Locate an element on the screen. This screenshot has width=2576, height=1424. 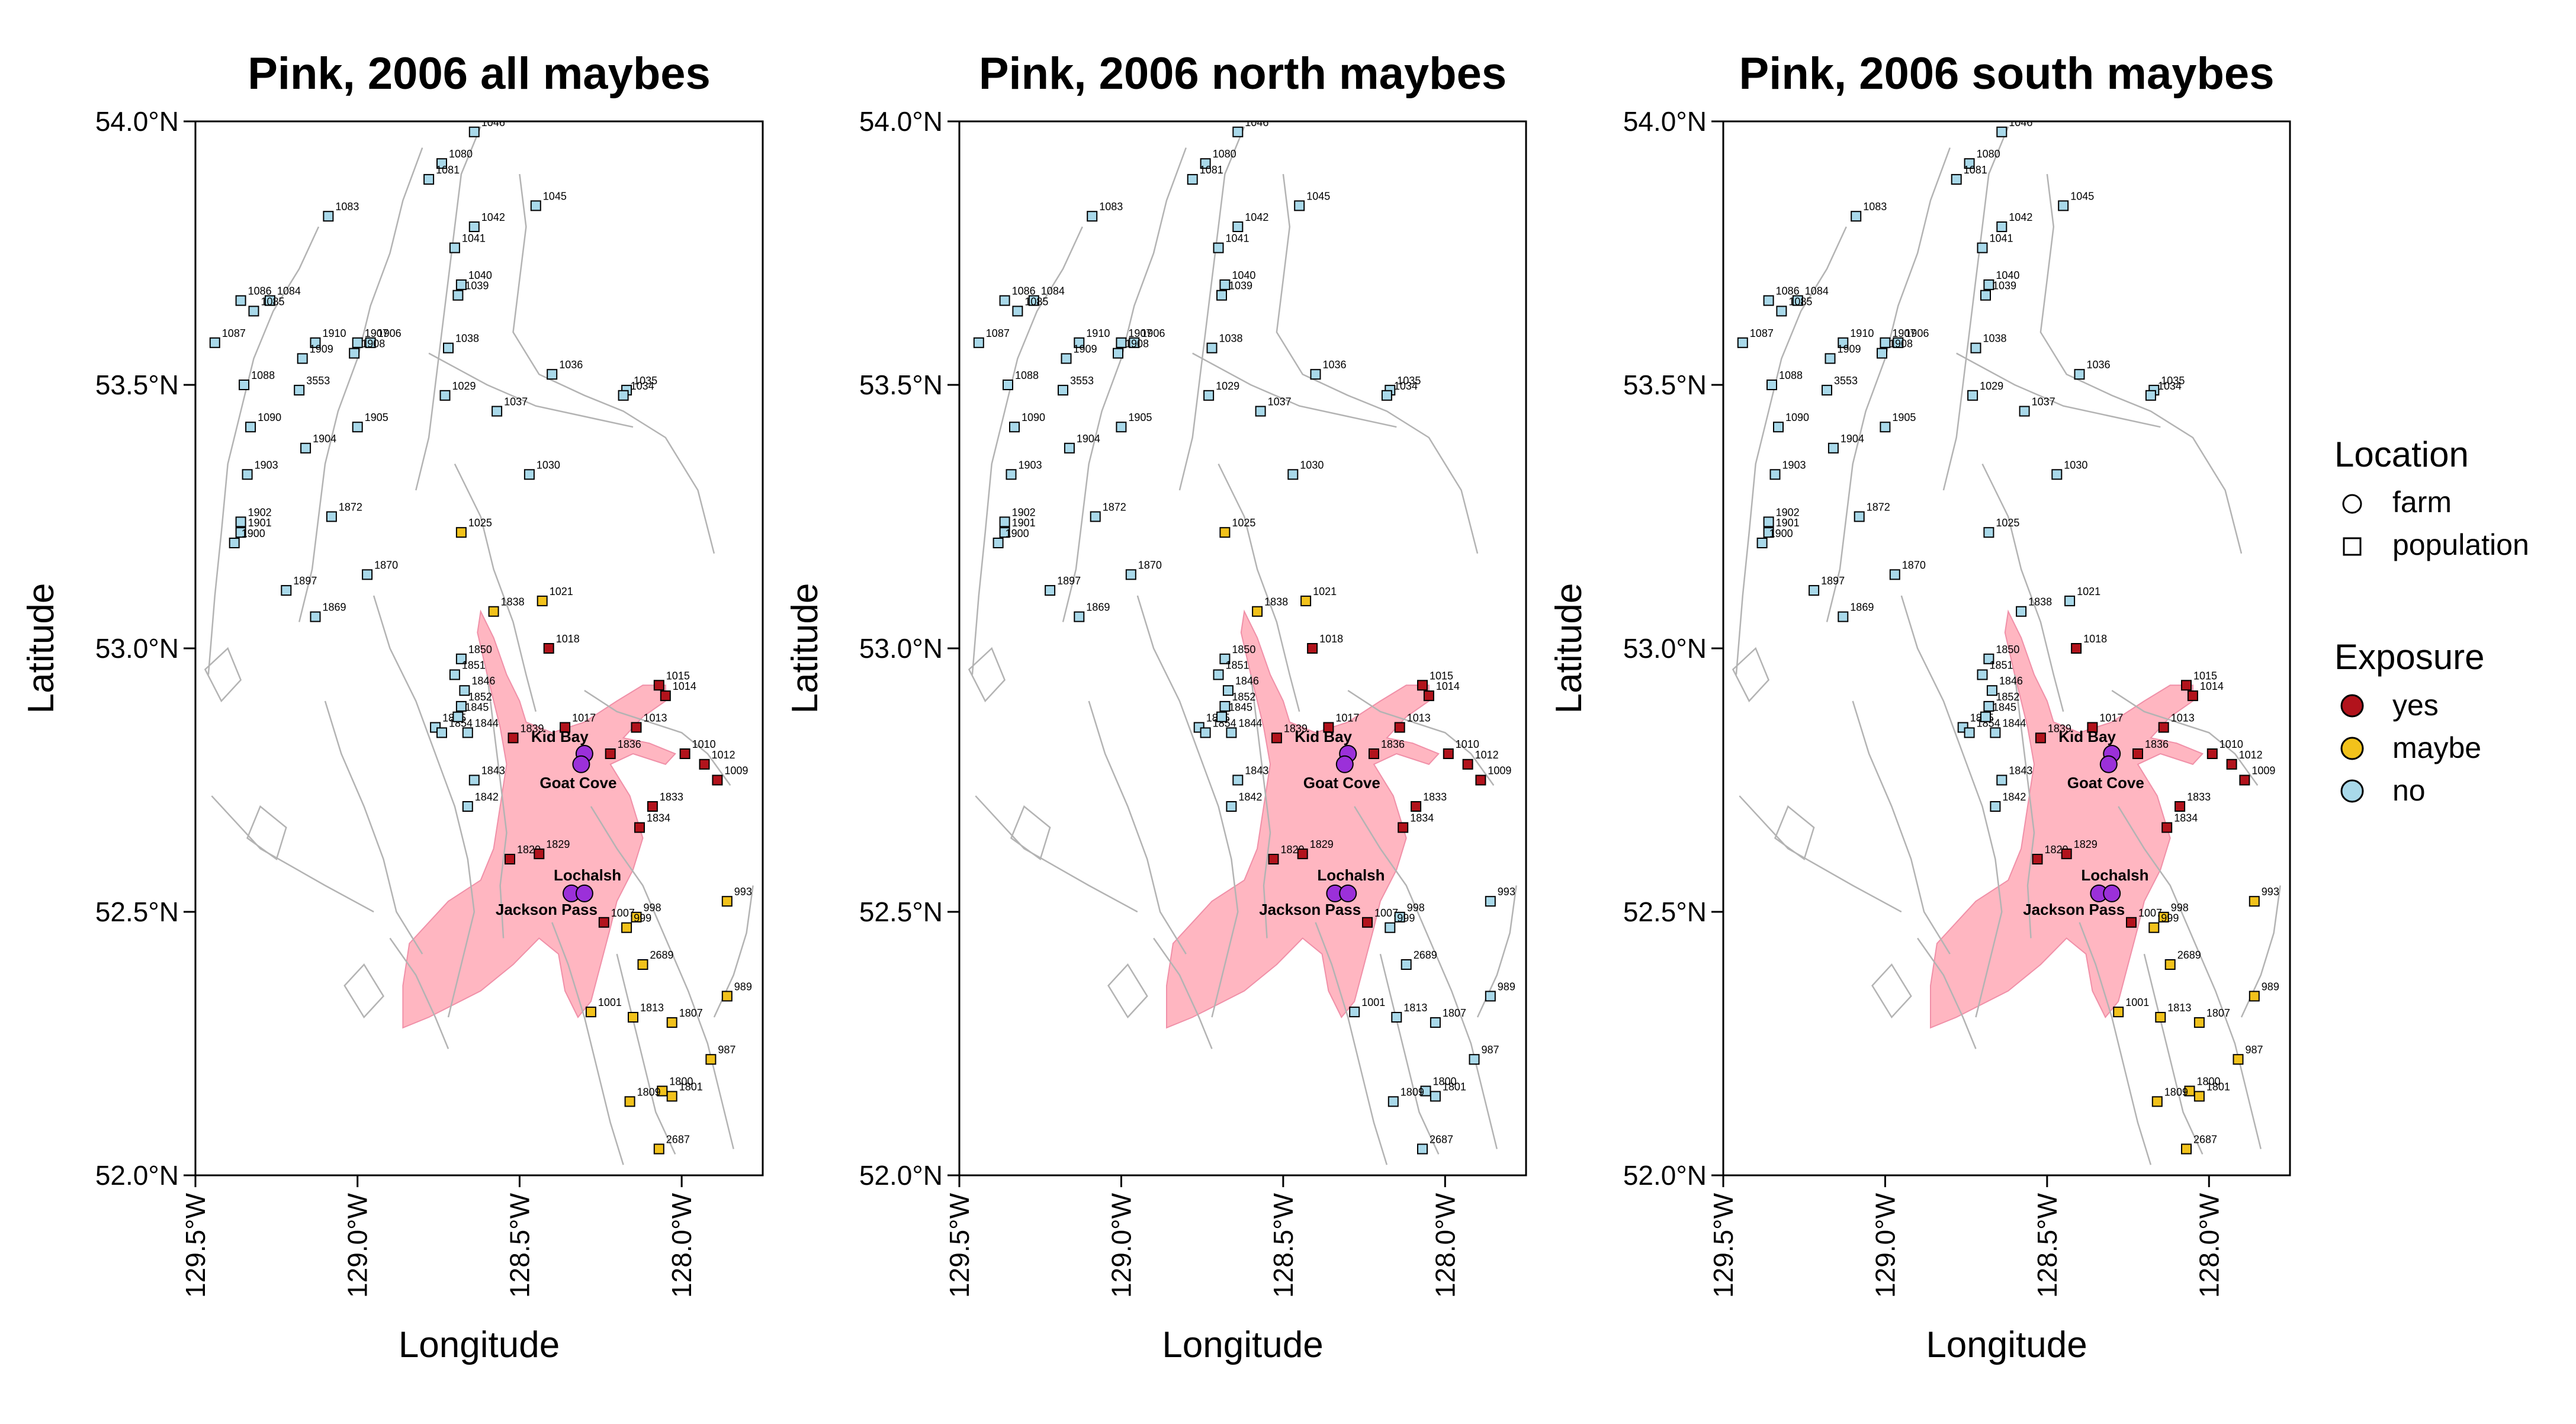
population-label: 1037 is located at coordinates (1280, 402).